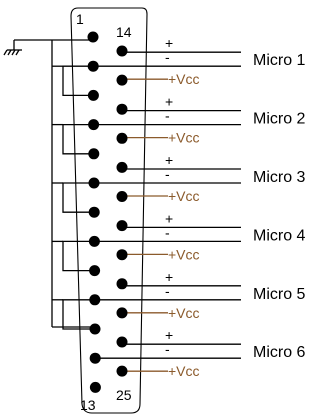 The width and height of the screenshot is (322, 420). What do you see at coordinates (184, 79) in the screenshot?
I see `micro-1-vcc-label: +Vcc` at bounding box center [184, 79].